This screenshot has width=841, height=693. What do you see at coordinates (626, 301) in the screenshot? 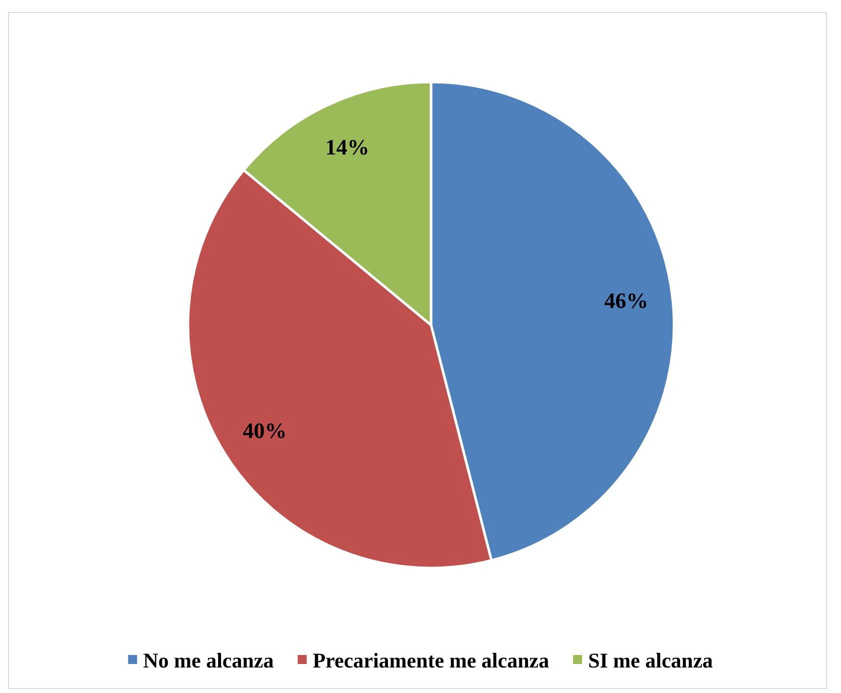
I see `data-label: 46%` at bounding box center [626, 301].